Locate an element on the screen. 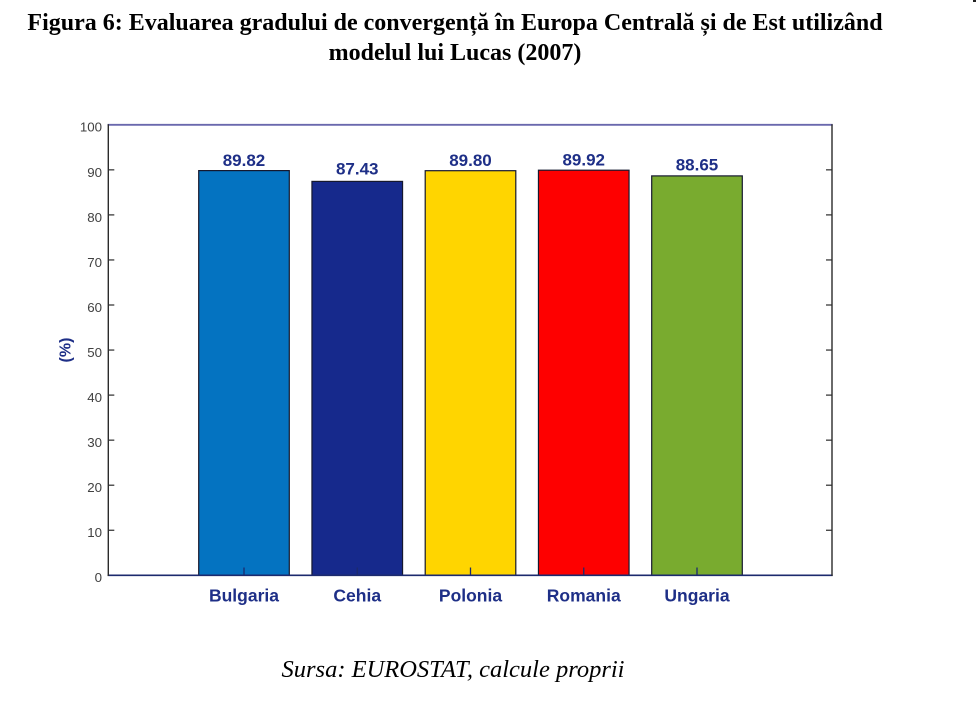 The image size is (976, 703). svg-text: 100 is located at coordinates (91, 127).